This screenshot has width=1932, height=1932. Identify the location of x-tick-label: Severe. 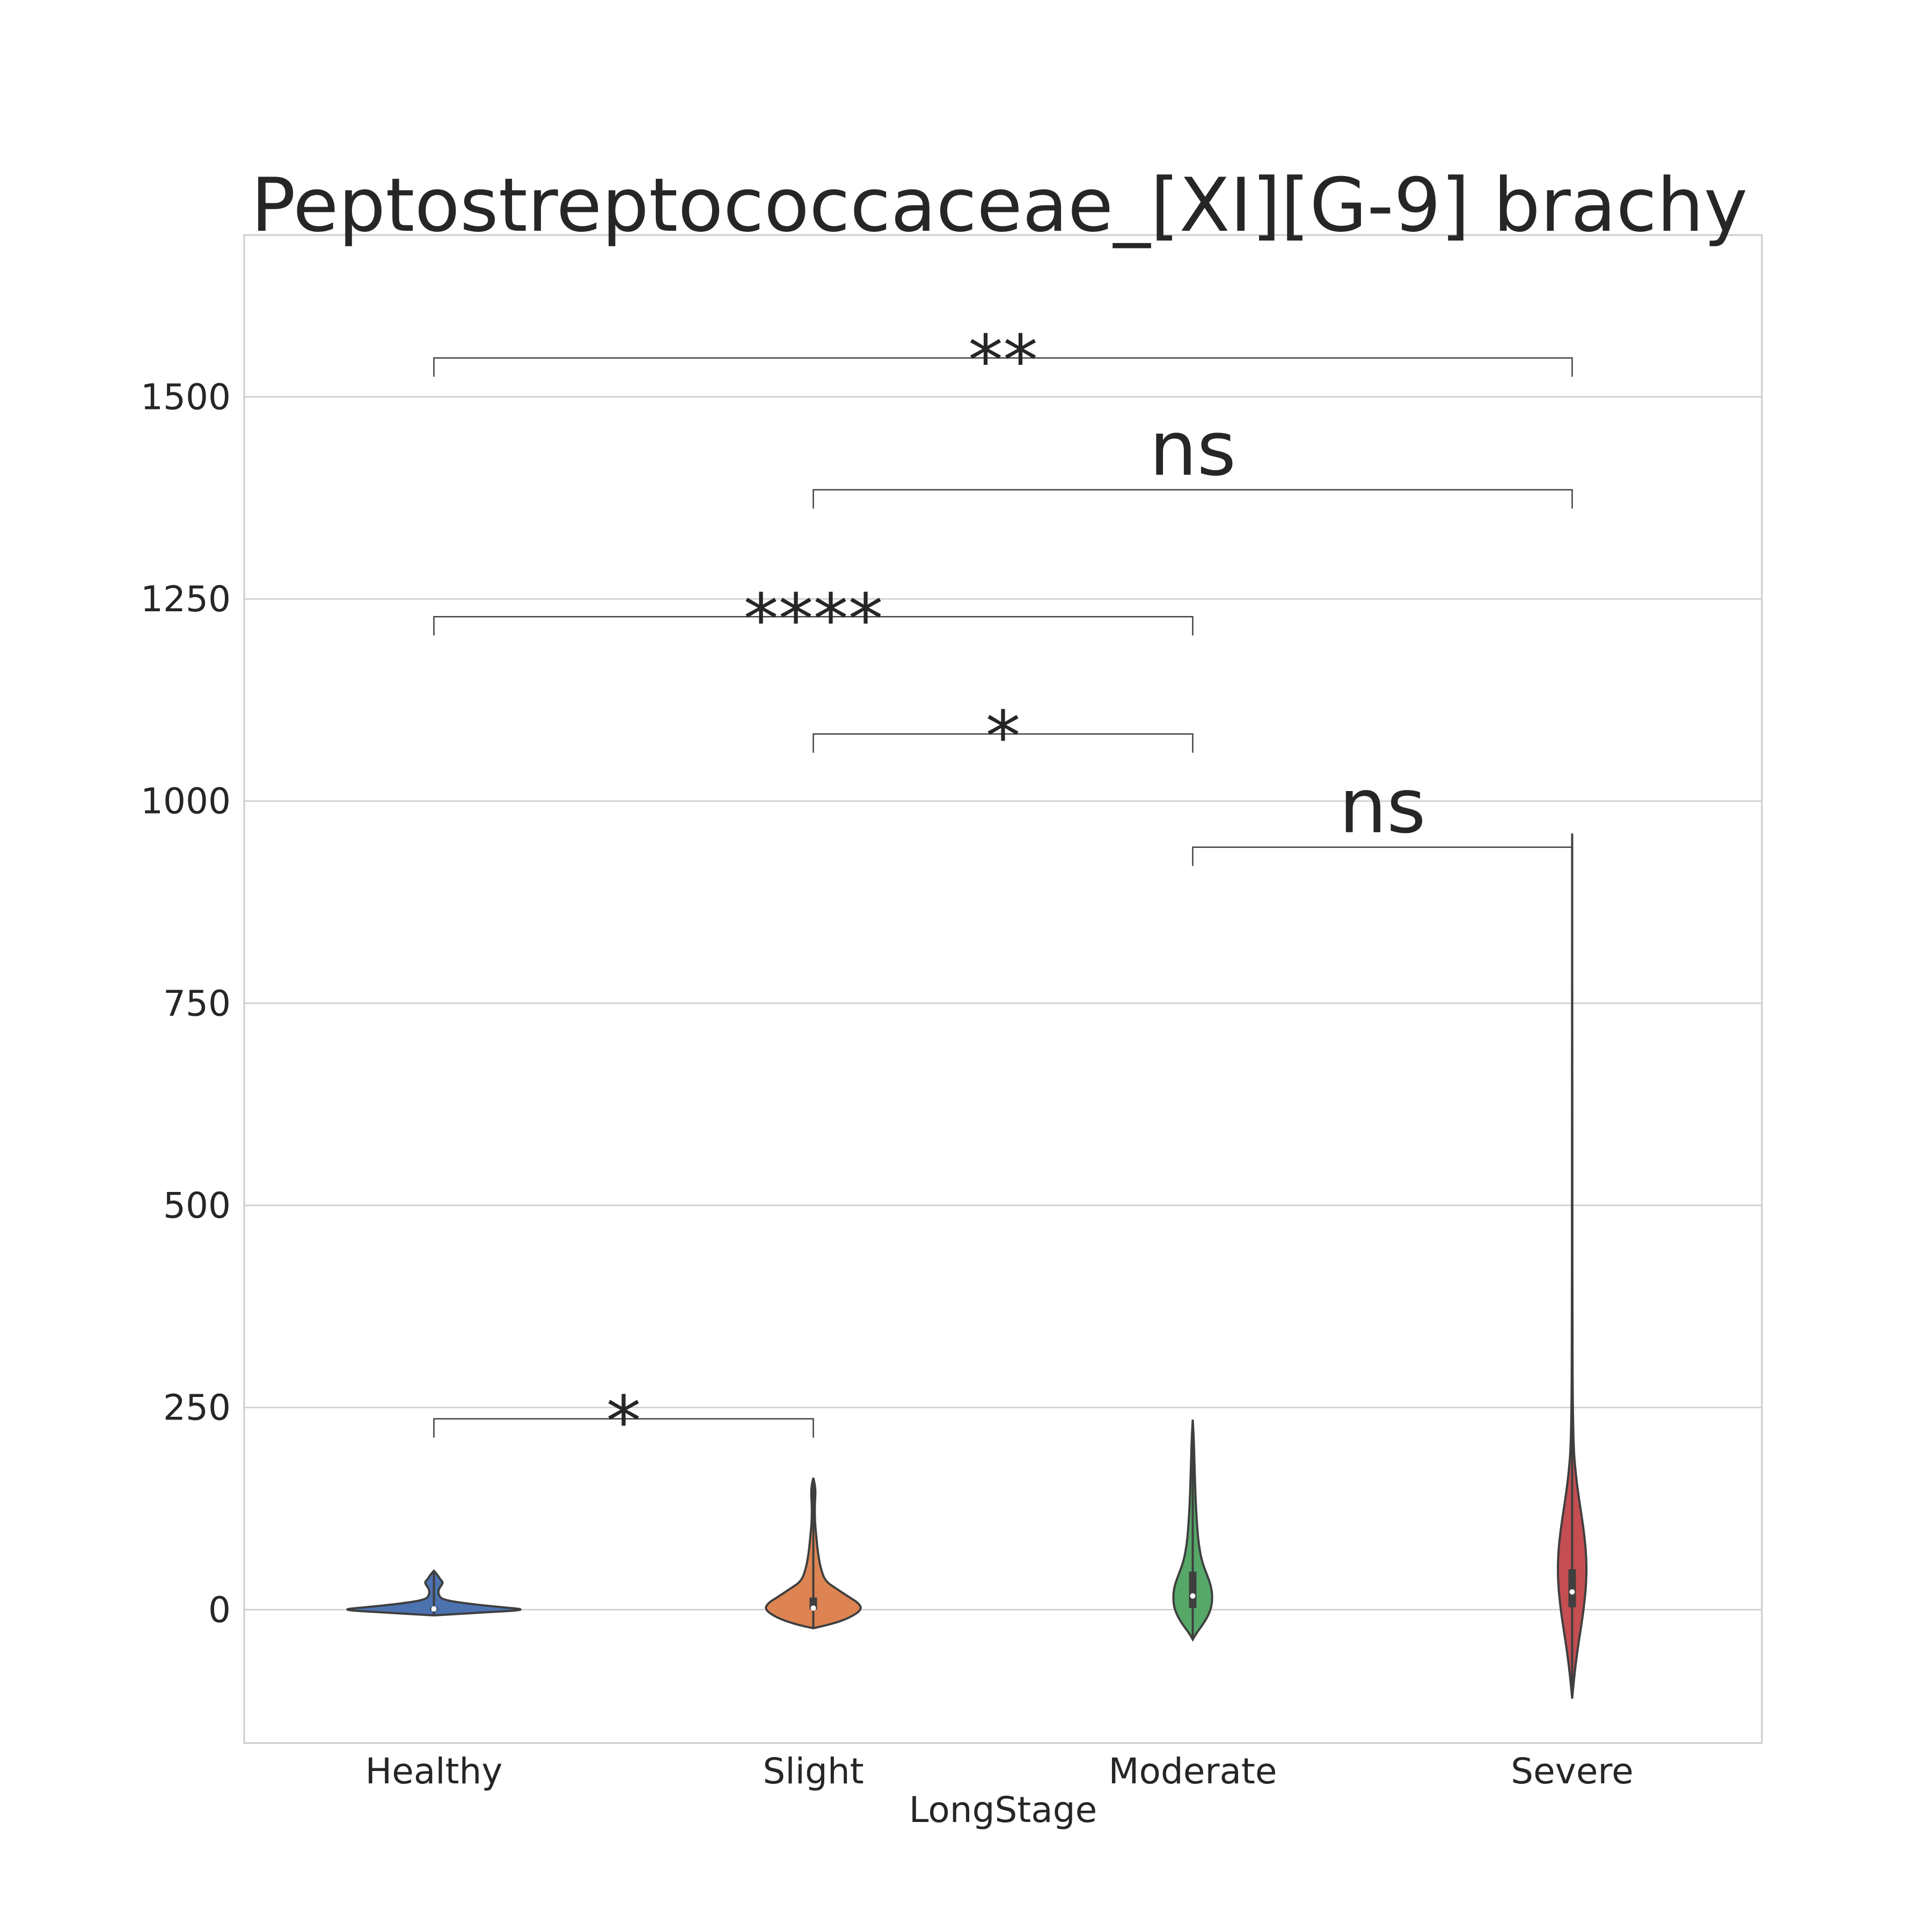
(1572, 1771).